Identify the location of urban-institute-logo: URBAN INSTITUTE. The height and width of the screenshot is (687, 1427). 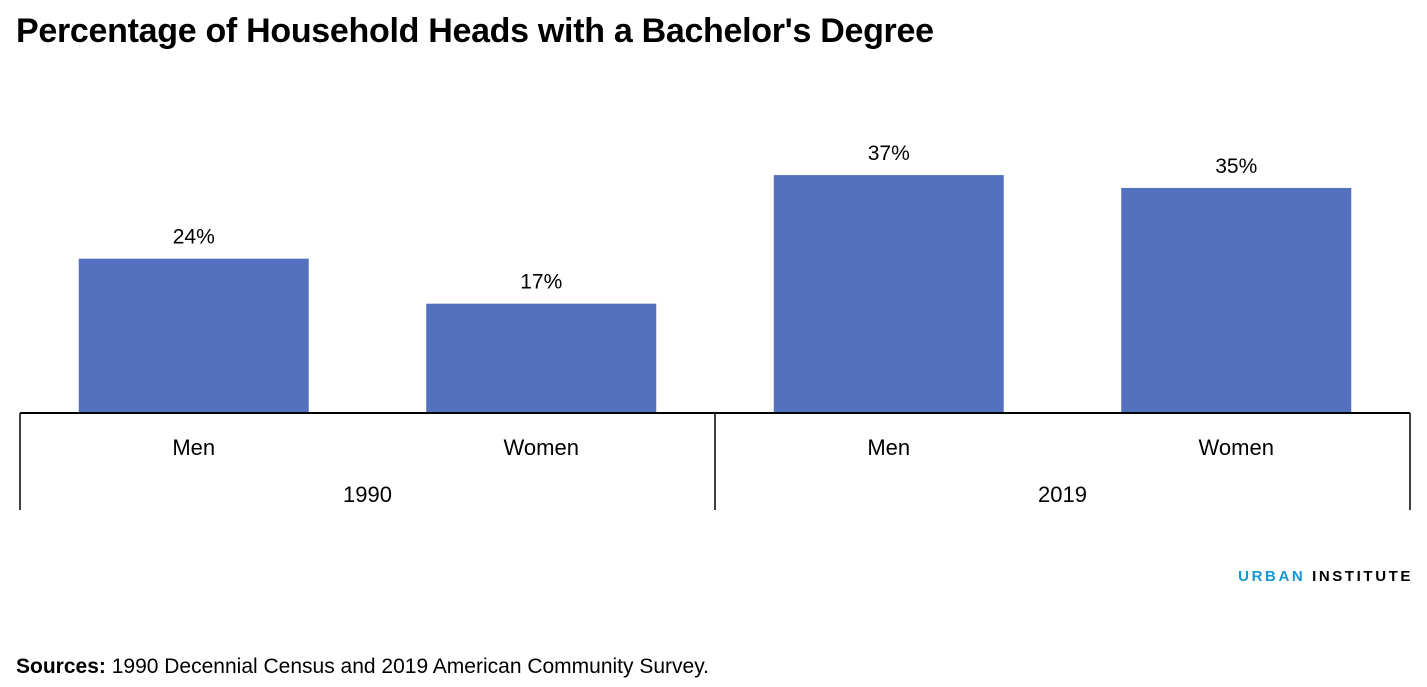
(1325, 576).